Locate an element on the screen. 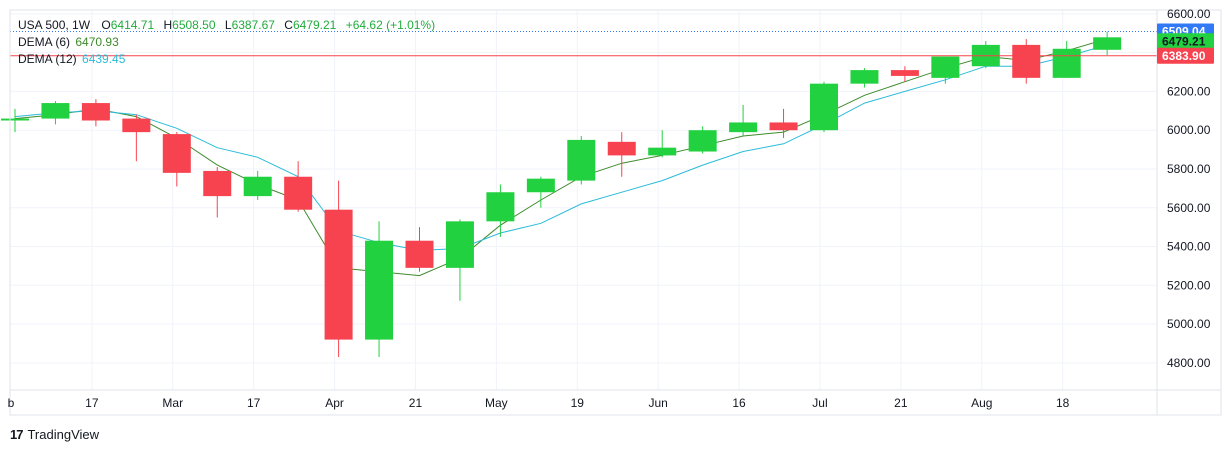  price-line-badge-text: 6383.90 is located at coordinates (1184, 56).